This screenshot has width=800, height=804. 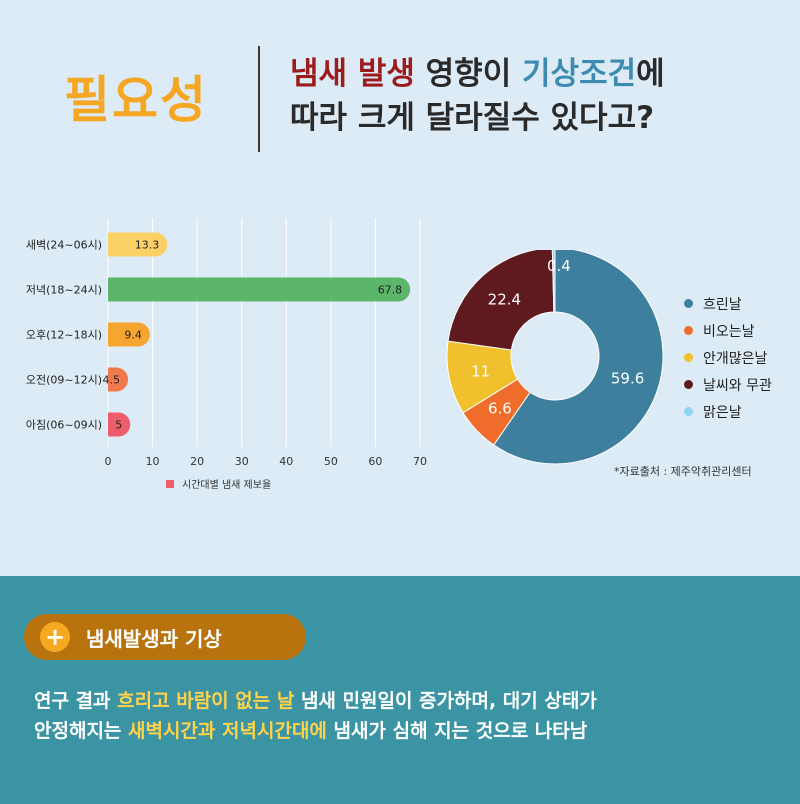 I want to click on legend-label: 맑은날, so click(x=722, y=412).